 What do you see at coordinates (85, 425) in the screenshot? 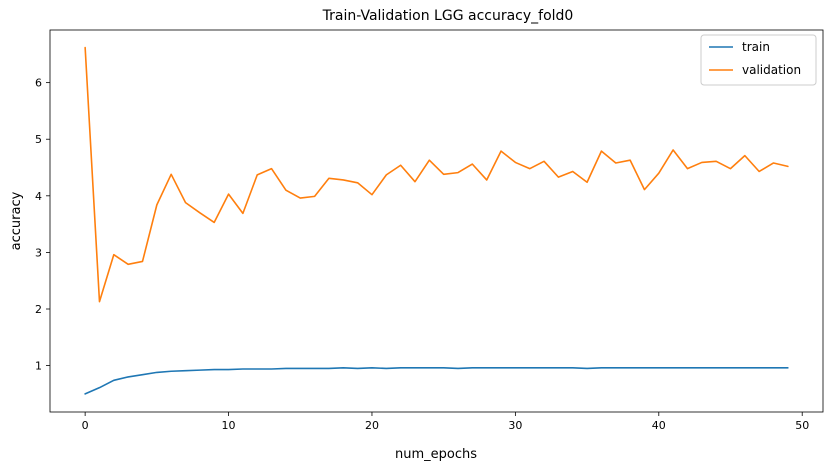
I see `x-tick-label: 0` at bounding box center [85, 425].